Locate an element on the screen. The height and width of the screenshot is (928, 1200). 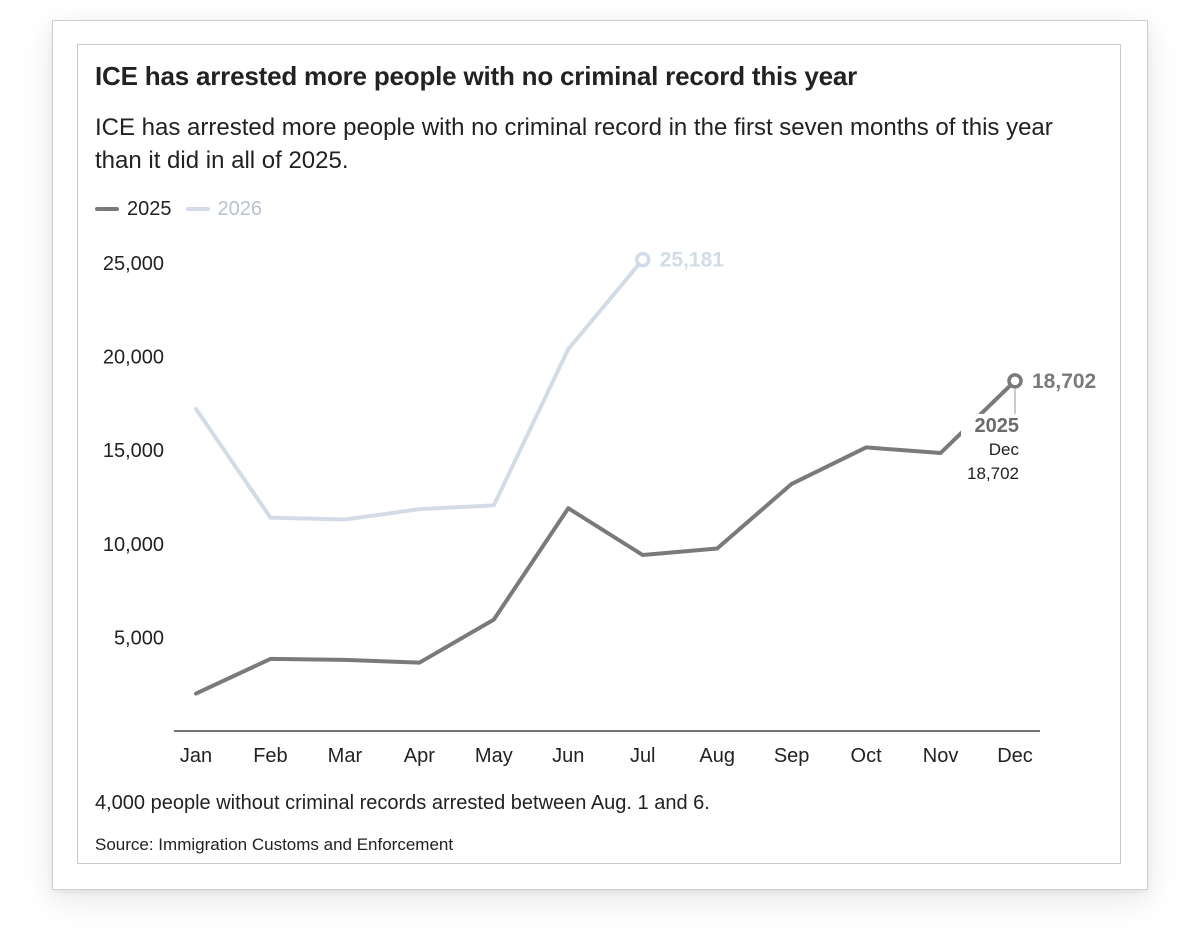
x-tick-label: Feb is located at coordinates (270, 756).